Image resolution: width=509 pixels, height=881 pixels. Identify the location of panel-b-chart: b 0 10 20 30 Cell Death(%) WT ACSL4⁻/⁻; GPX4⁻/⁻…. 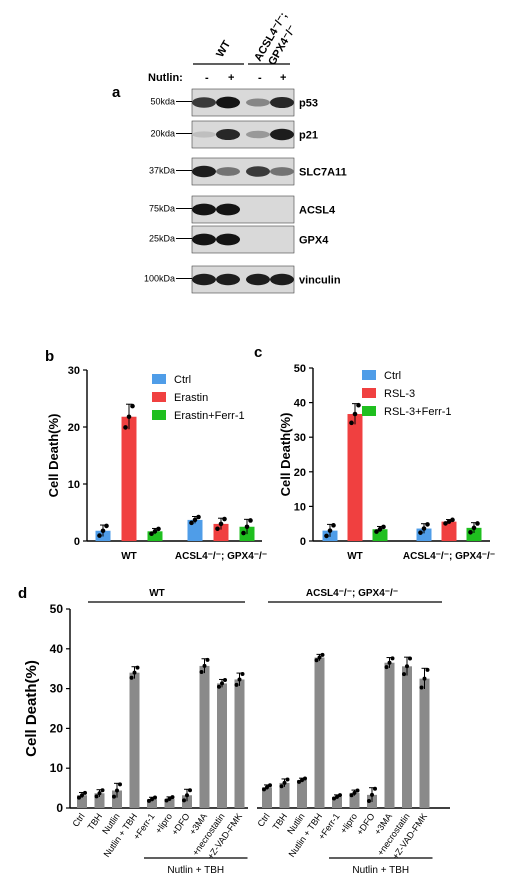
(156, 455).